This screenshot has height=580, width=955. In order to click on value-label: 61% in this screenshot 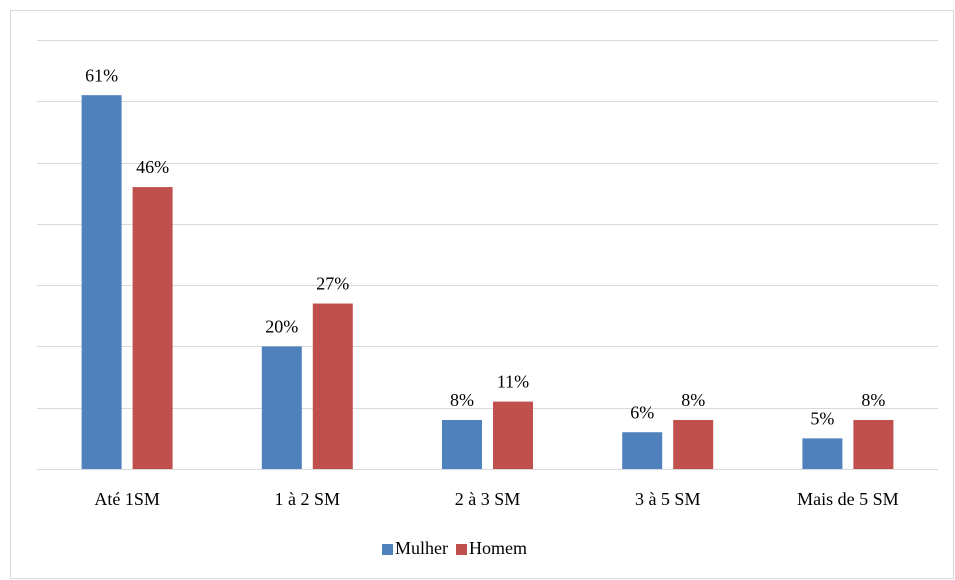, I will do `click(101, 75)`.